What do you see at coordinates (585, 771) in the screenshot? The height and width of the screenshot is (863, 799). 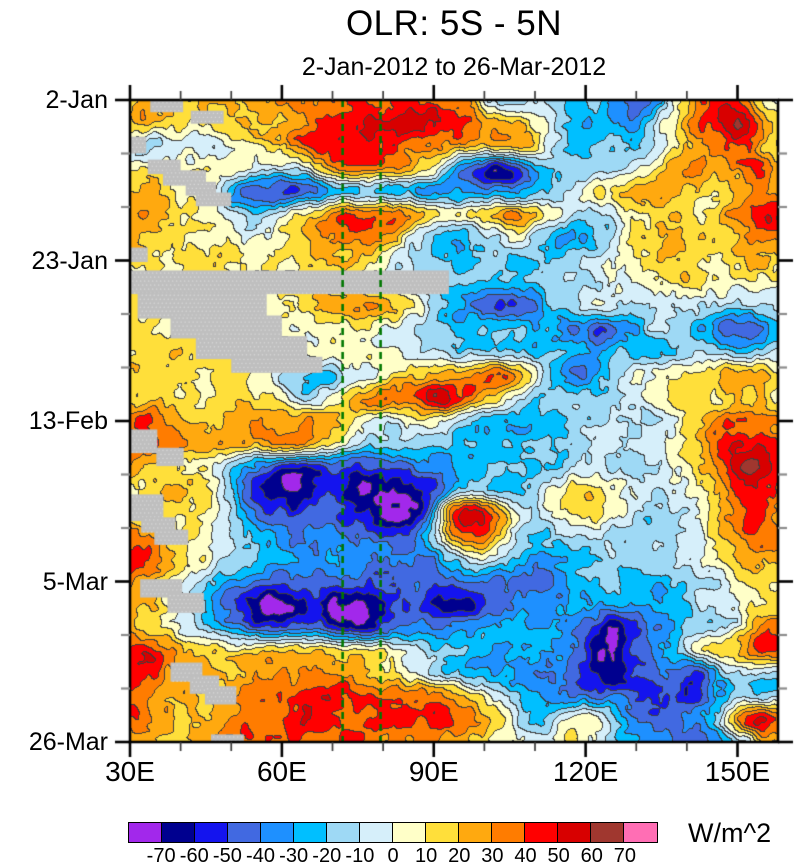 I see `x-axis-label: 120E` at bounding box center [585, 771].